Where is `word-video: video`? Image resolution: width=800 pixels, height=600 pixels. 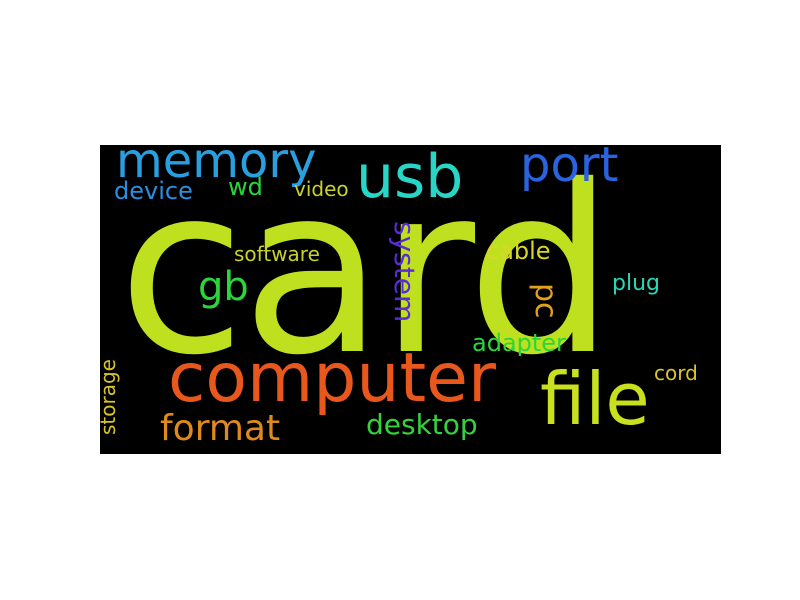
word-video: video is located at coordinates (321, 189).